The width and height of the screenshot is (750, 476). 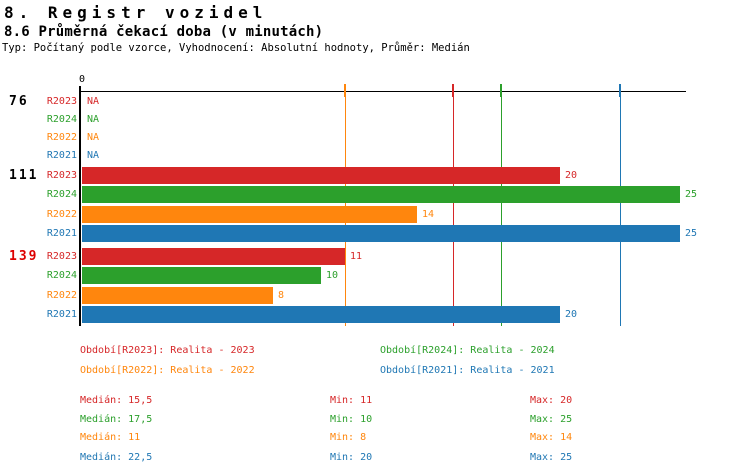 I want to click on stats-min-R2023: Min: 11, so click(x=351, y=400).